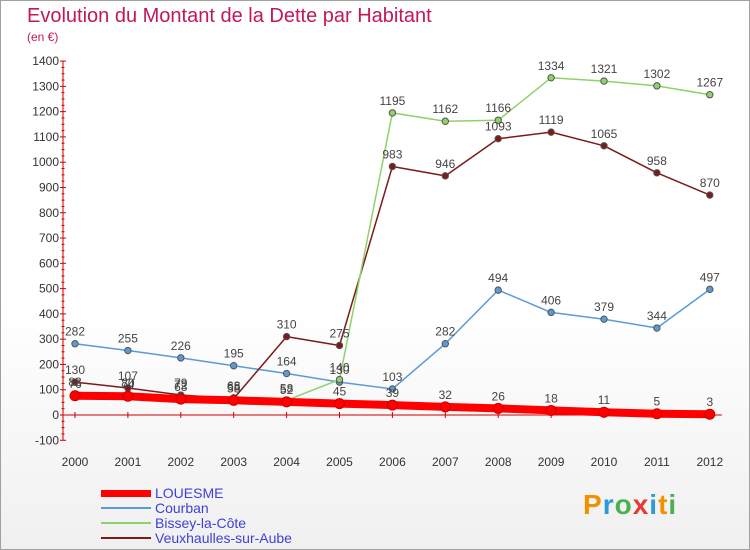 Image resolution: width=750 pixels, height=550 pixels. Describe the element at coordinates (180, 462) in the screenshot. I see `x-tick-label: 2002` at that location.